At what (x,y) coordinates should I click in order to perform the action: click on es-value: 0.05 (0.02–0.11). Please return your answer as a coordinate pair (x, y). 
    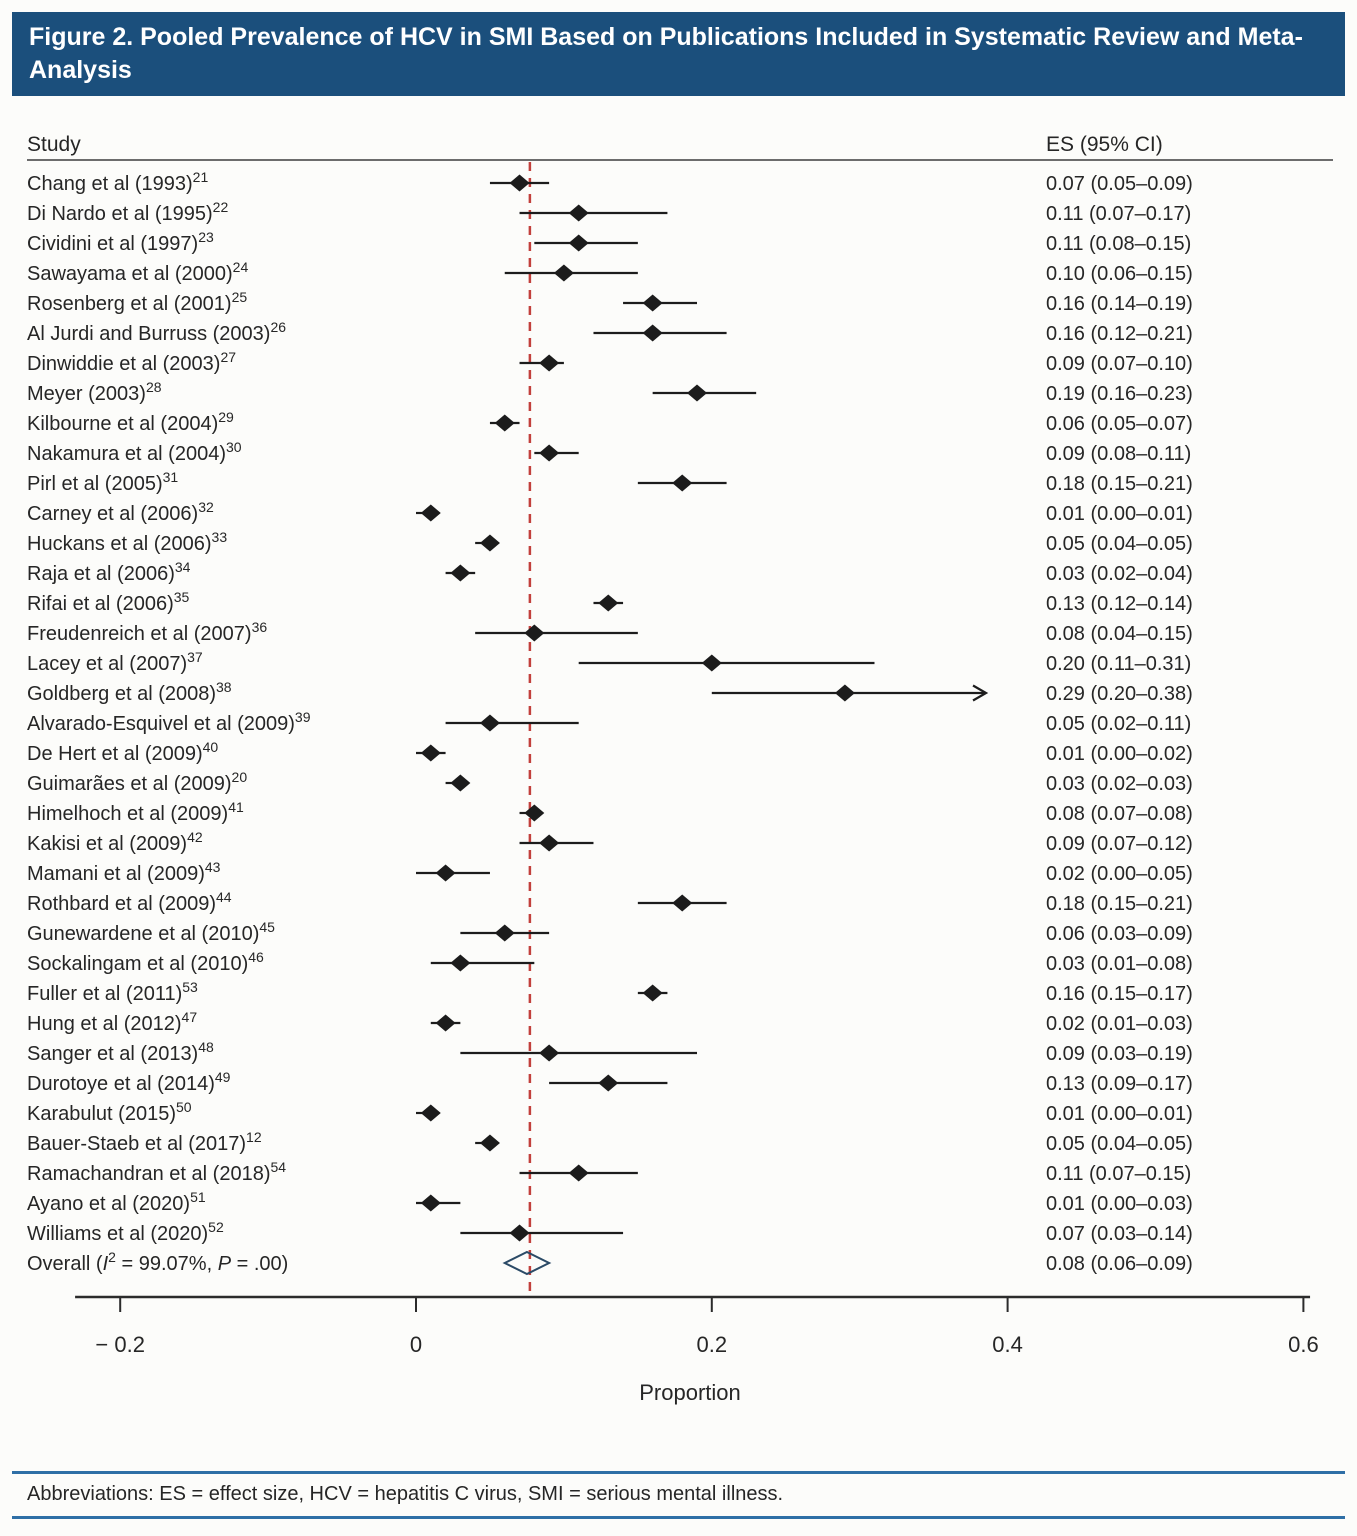
    Looking at the image, I should click on (1118, 724).